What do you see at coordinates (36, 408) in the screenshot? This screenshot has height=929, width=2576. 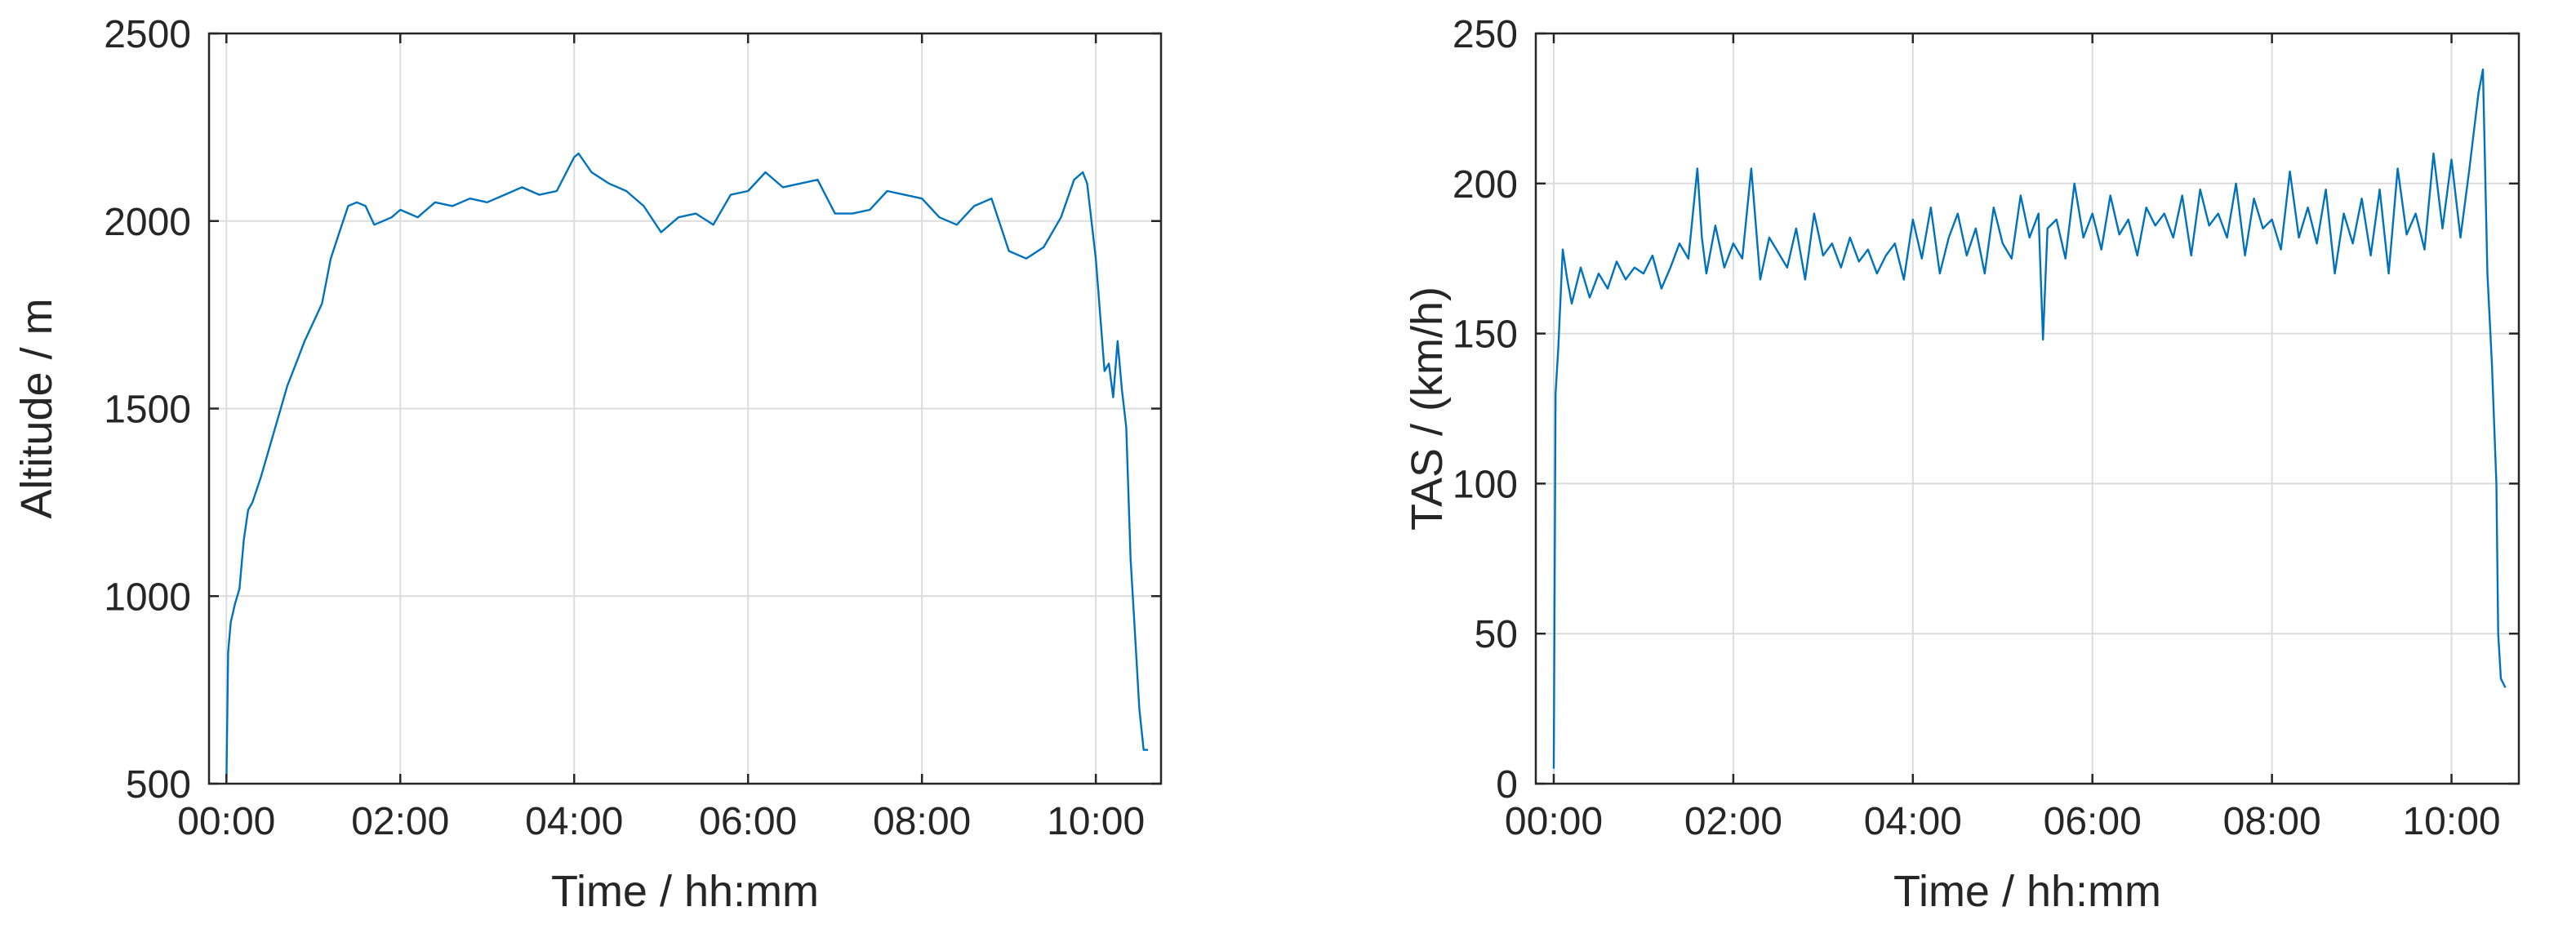 I see `y-axis-label: Altitude / m` at bounding box center [36, 408].